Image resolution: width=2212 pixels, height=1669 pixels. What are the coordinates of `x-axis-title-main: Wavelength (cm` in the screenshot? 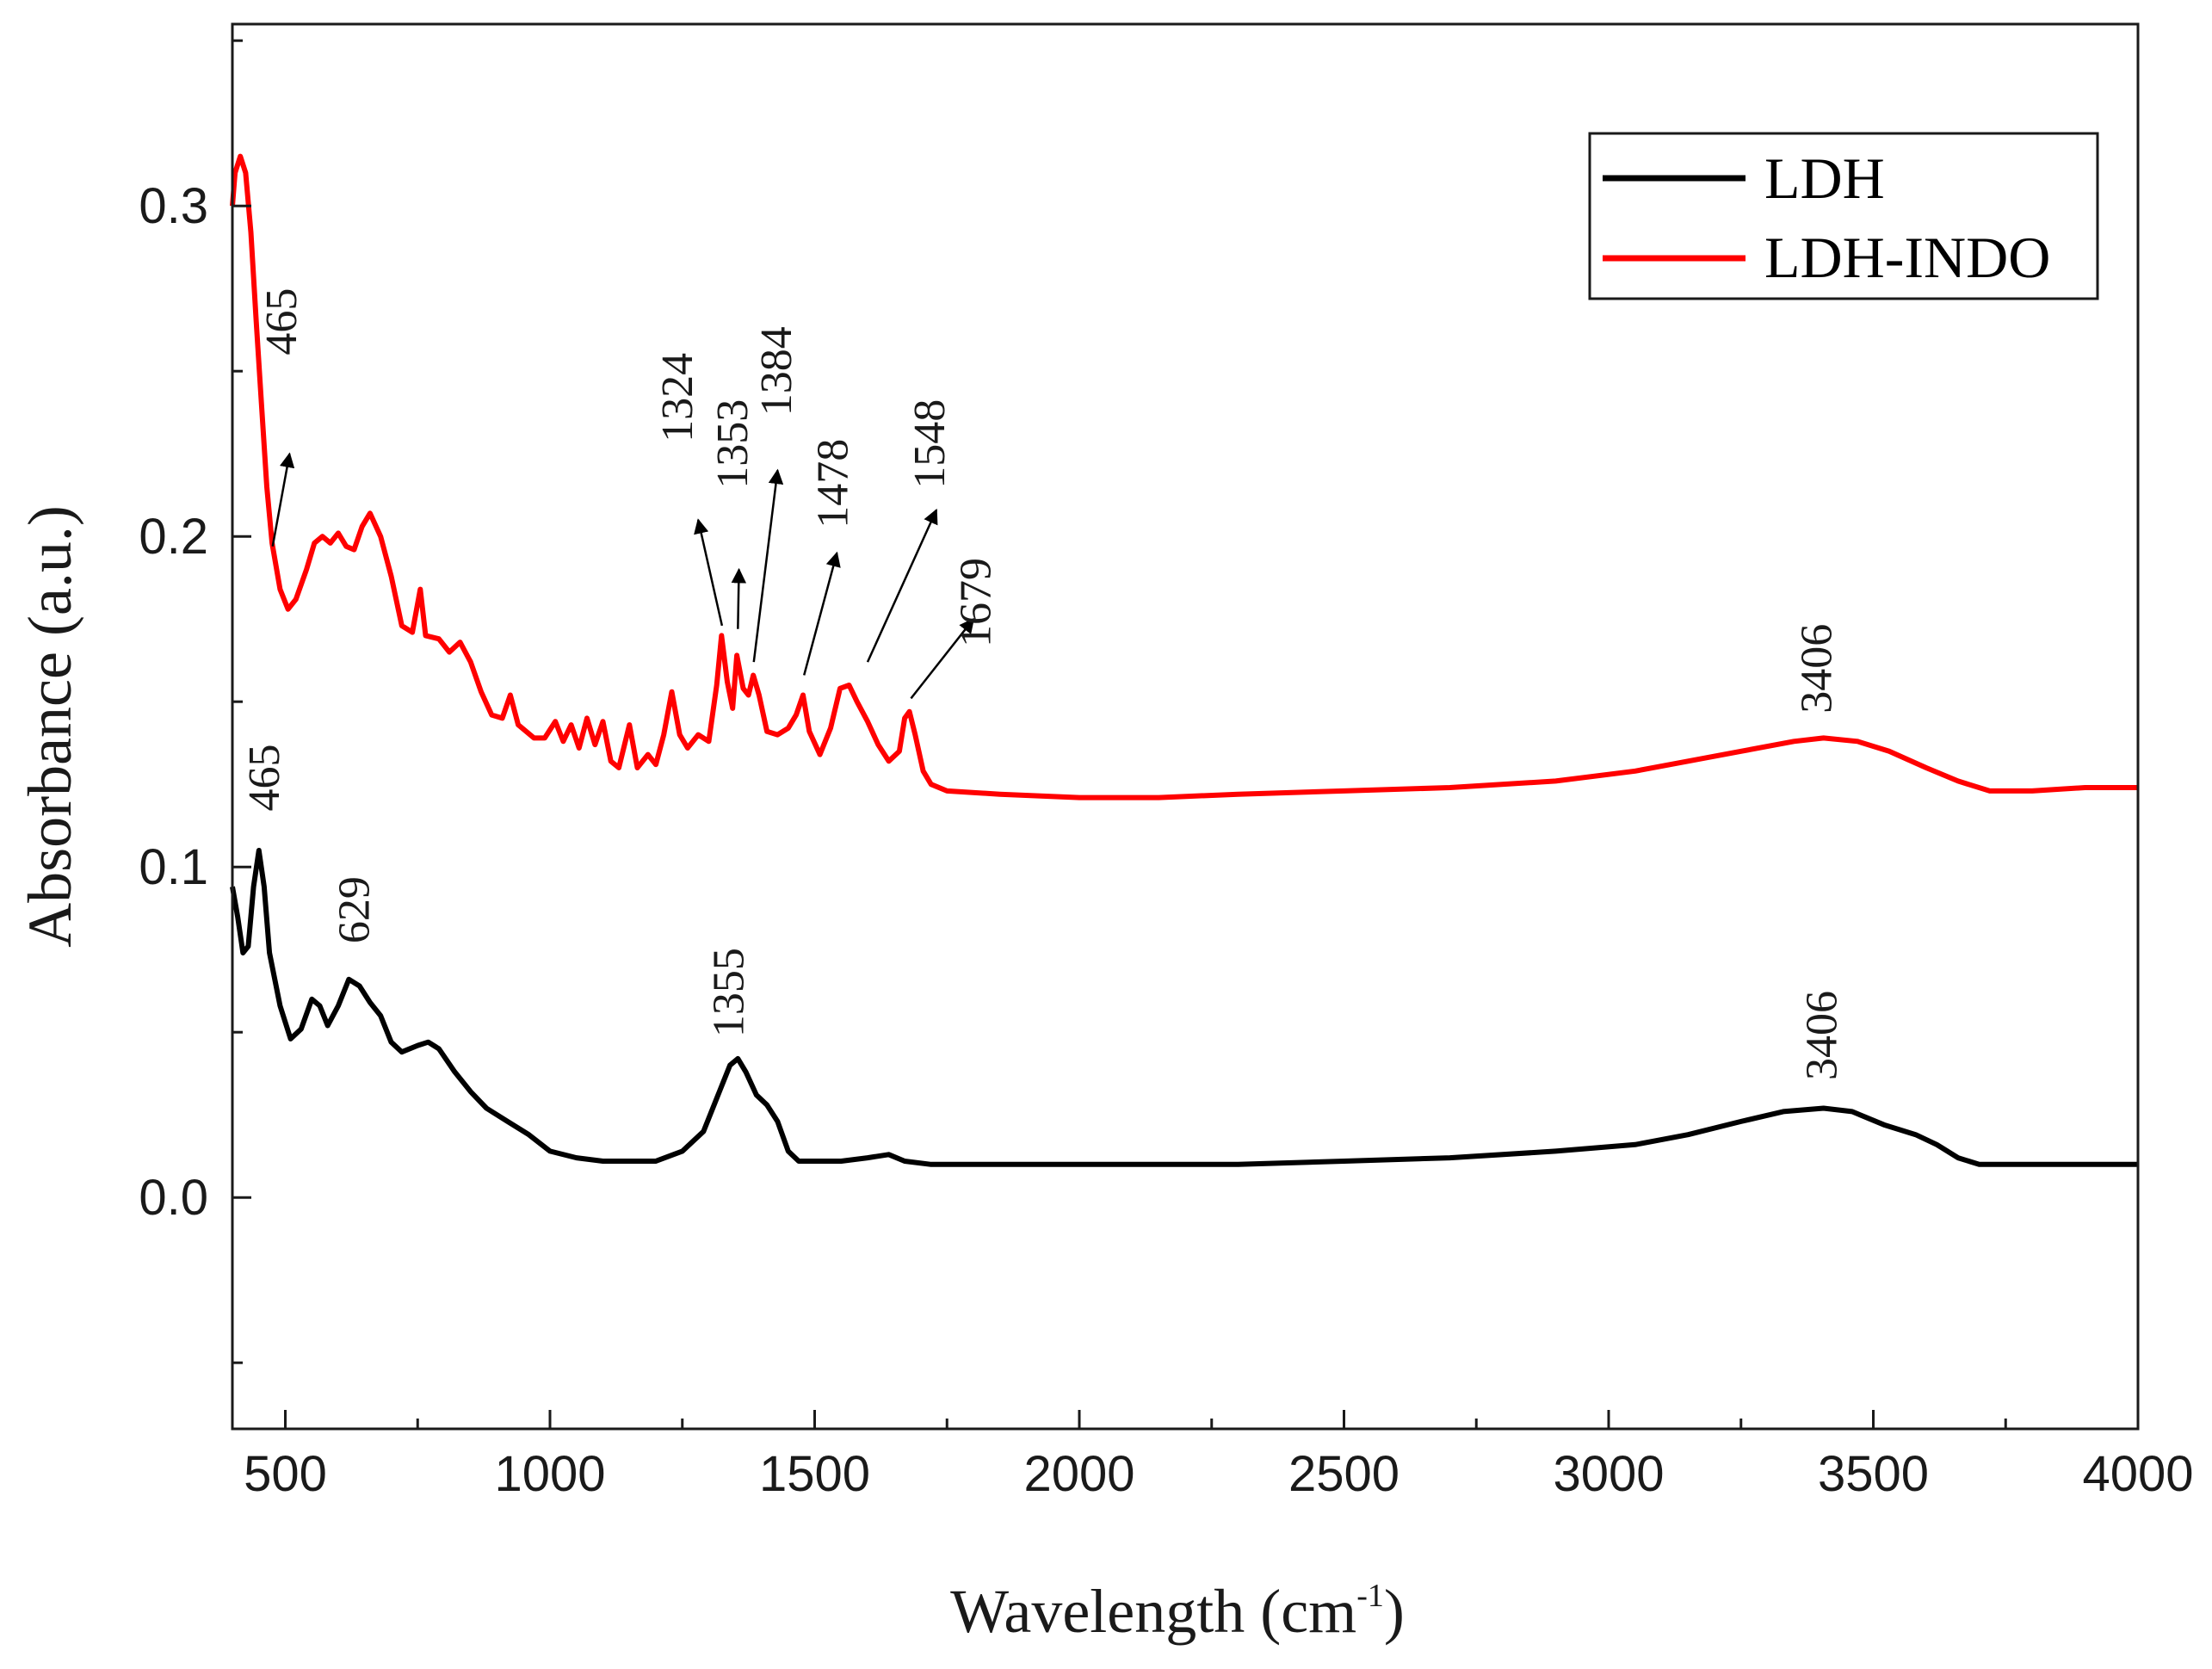 It's located at (1153, 1611).